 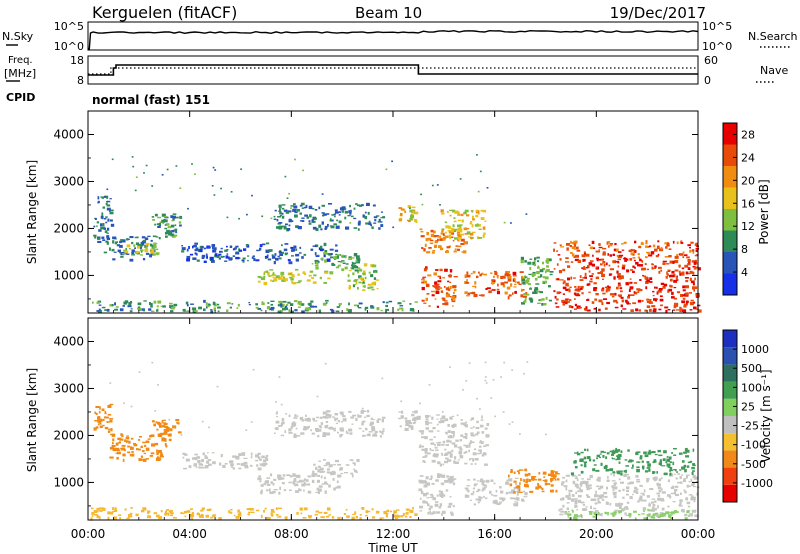 I want to click on y-tick-label: 2000, so click(x=68, y=435).